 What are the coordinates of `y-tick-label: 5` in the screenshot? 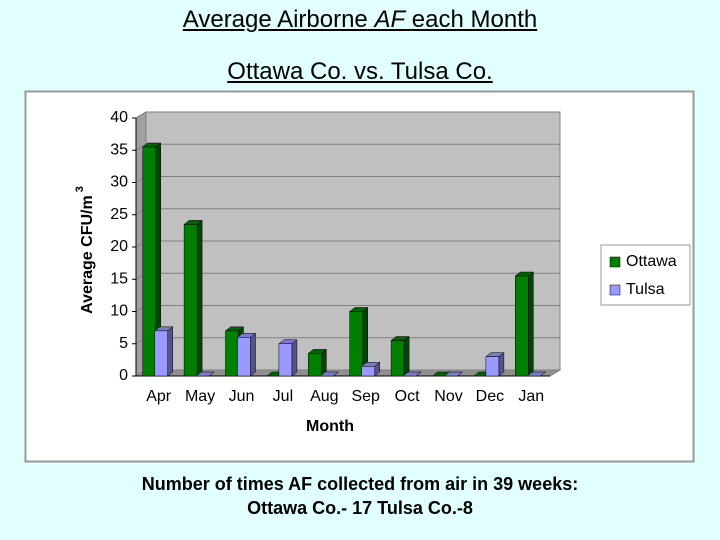 It's located at (123, 343).